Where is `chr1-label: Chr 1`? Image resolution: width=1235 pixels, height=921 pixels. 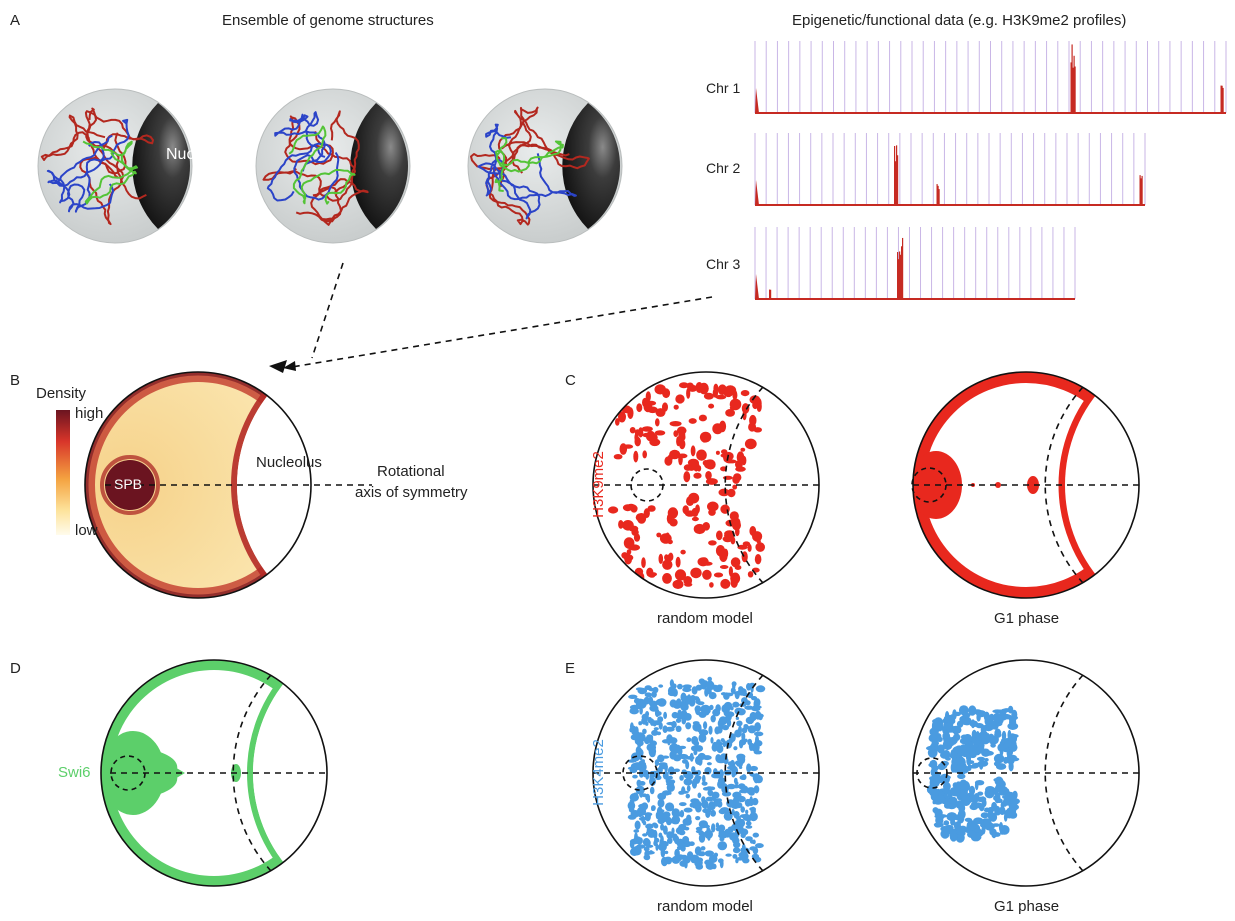 chr1-label: Chr 1 is located at coordinates (723, 88).